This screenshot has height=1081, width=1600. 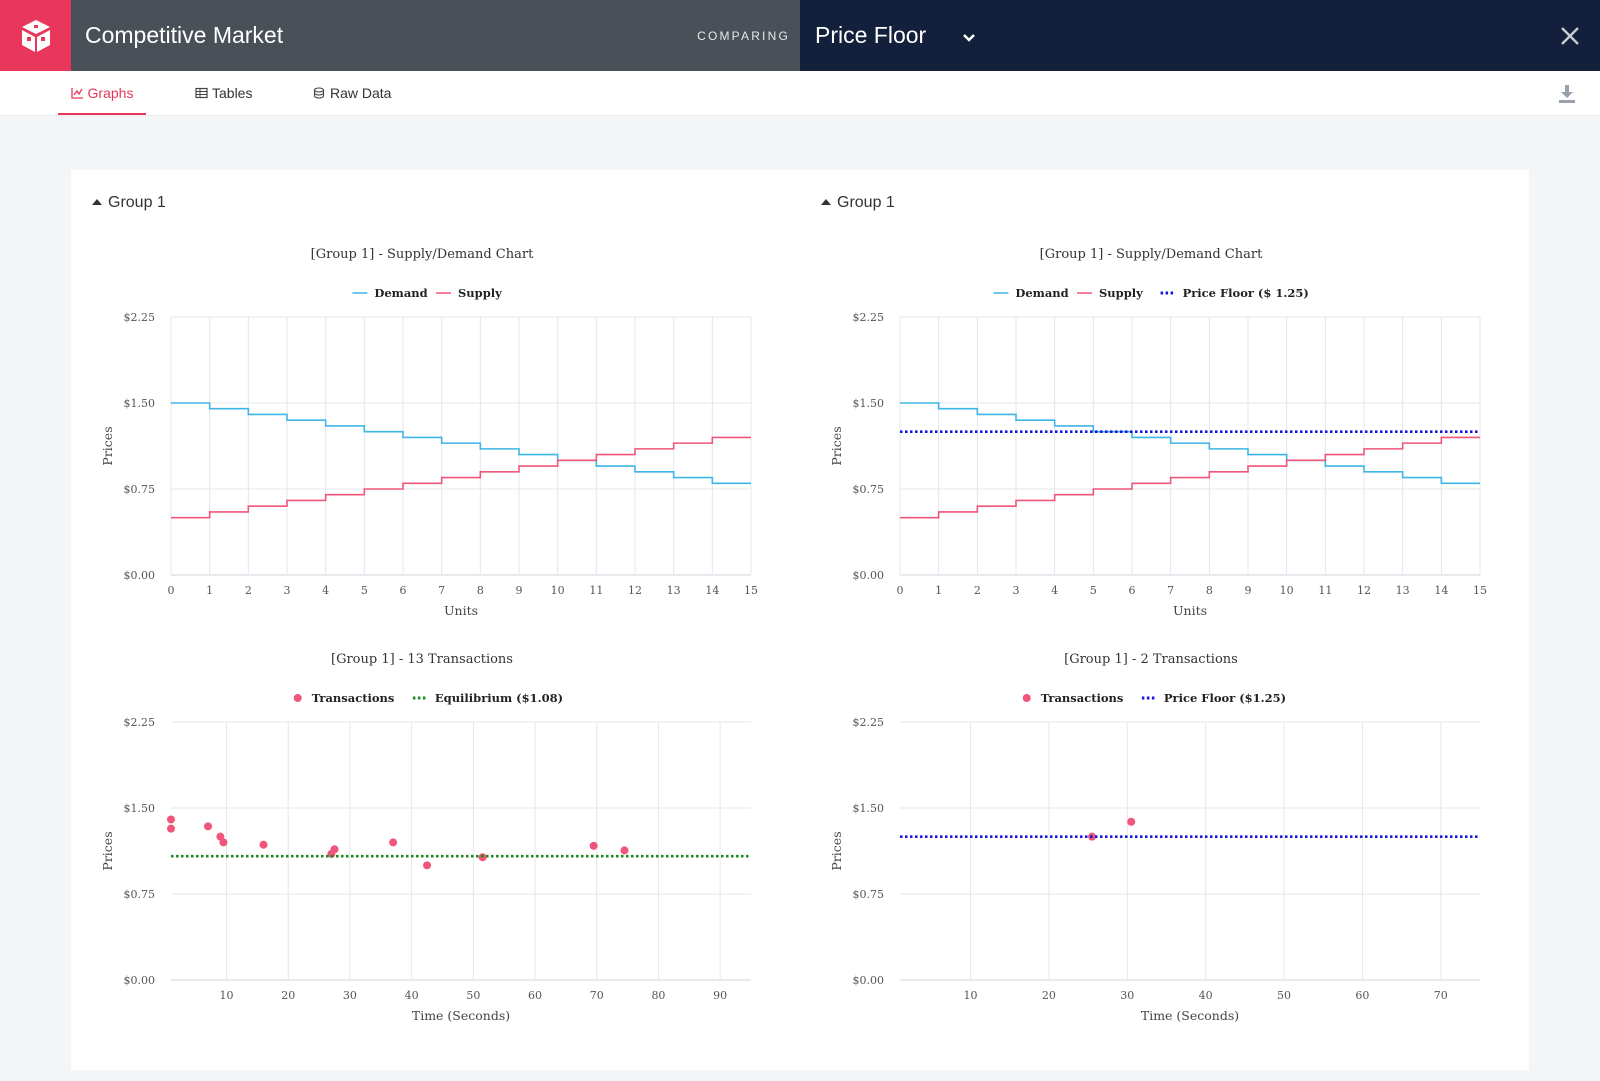 What do you see at coordinates (800, 93) in the screenshot?
I see `tab-bar: Graphs Tables Raw Data` at bounding box center [800, 93].